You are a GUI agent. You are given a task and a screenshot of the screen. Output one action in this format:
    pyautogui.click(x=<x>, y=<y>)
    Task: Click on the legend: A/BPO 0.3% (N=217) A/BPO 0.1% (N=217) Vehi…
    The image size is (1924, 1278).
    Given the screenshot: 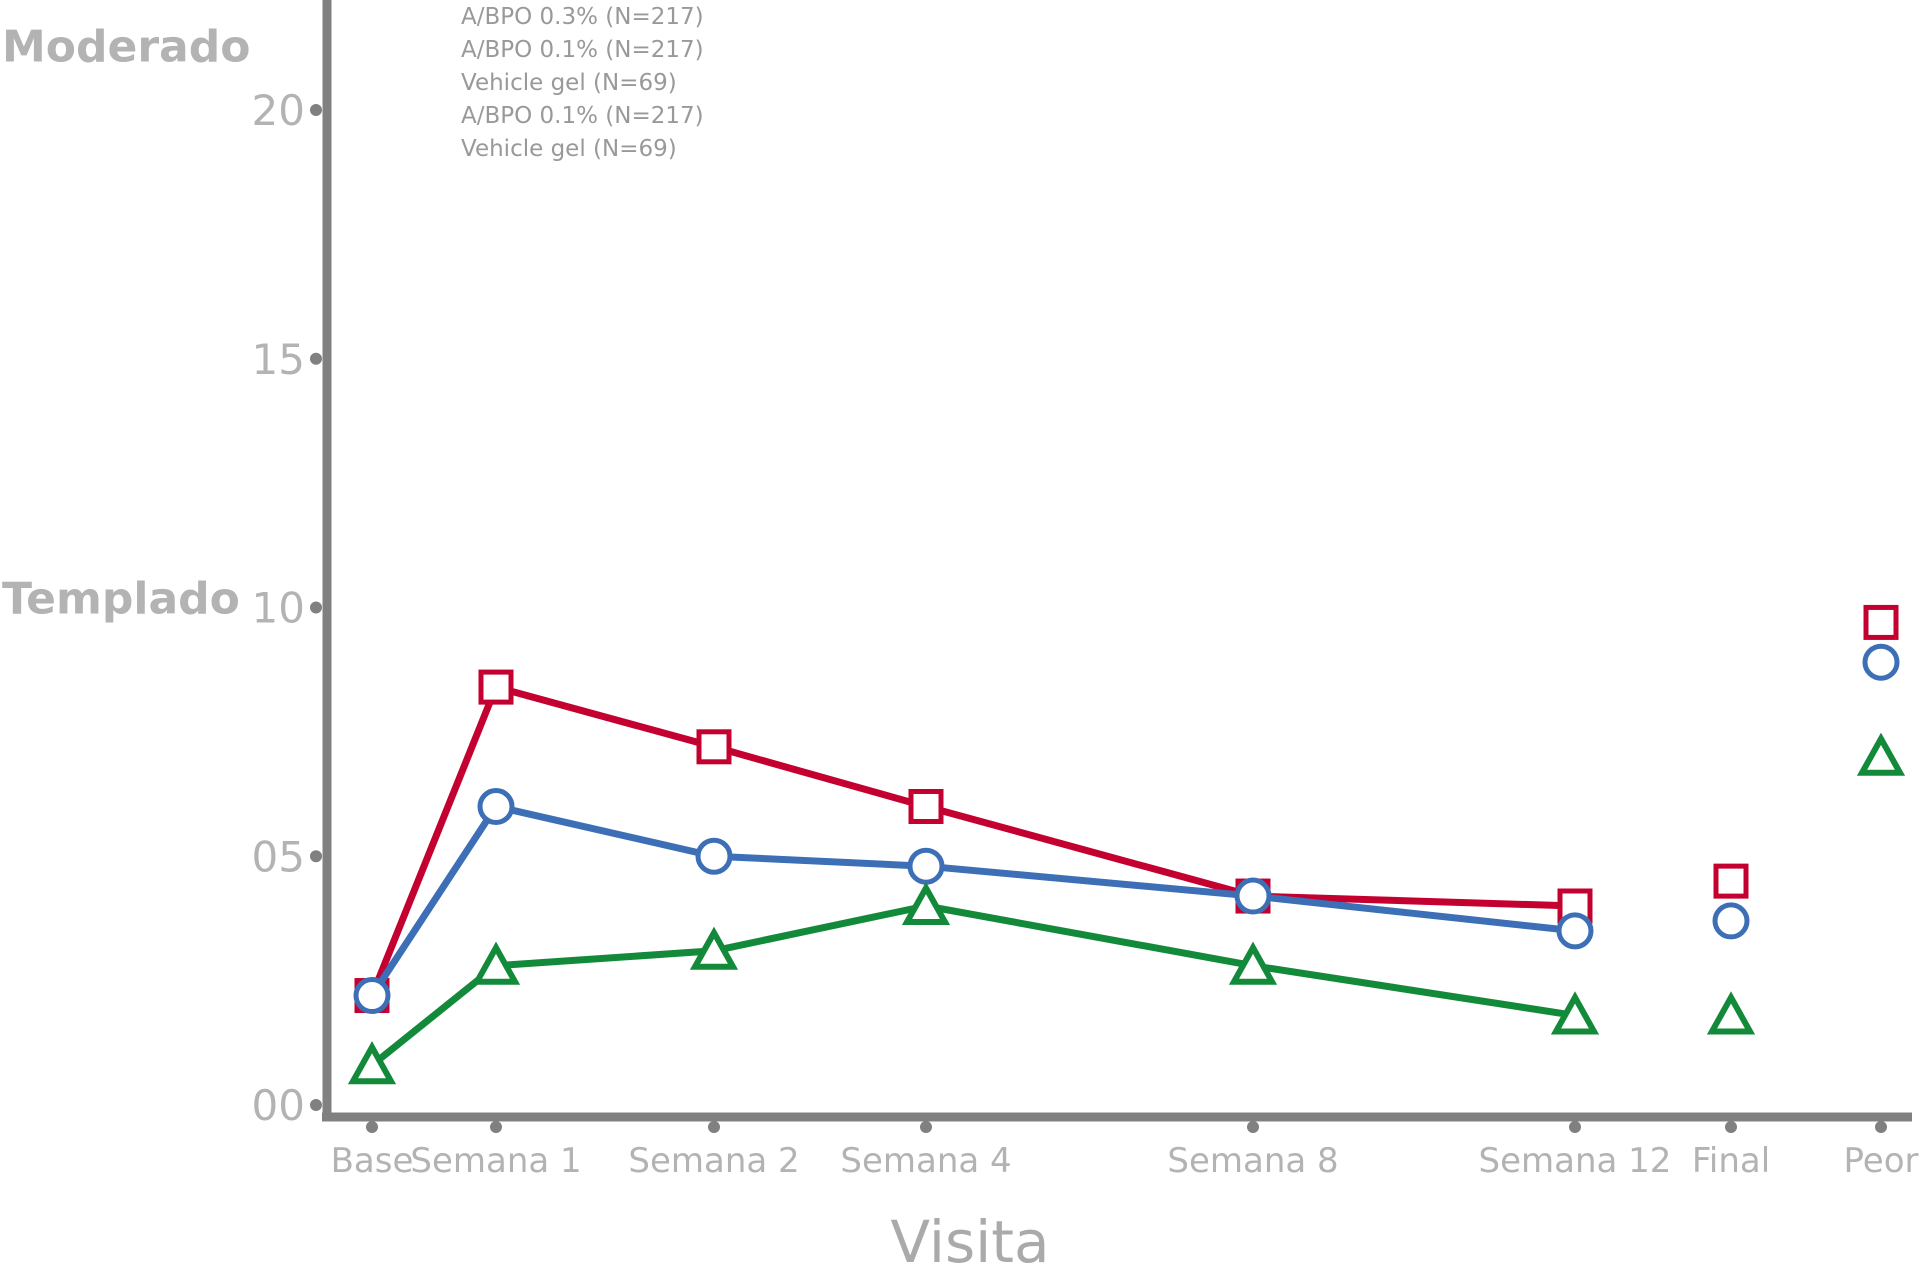 What is the action you would take?
    pyautogui.click(x=582, y=83)
    